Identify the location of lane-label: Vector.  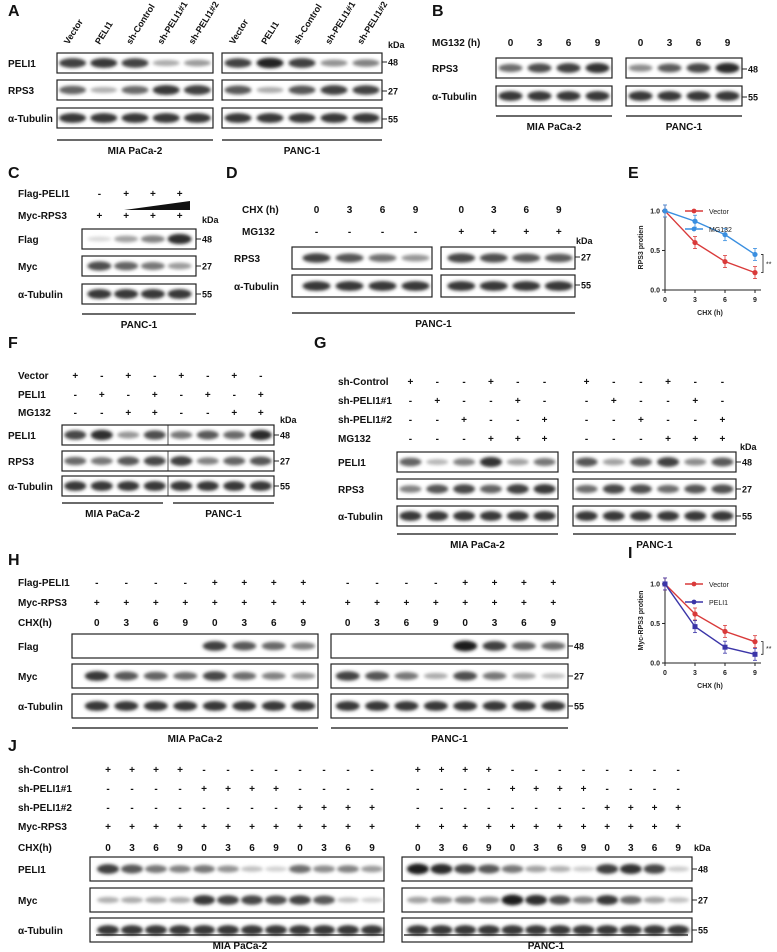
(73, 31).